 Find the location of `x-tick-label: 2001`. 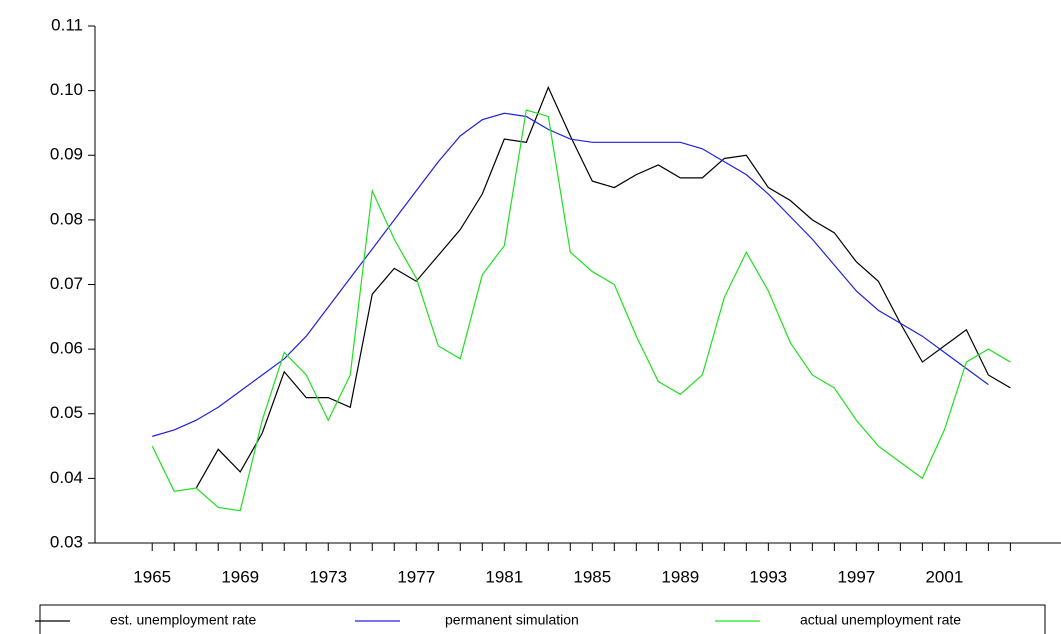

x-tick-label: 2001 is located at coordinates (944, 576).